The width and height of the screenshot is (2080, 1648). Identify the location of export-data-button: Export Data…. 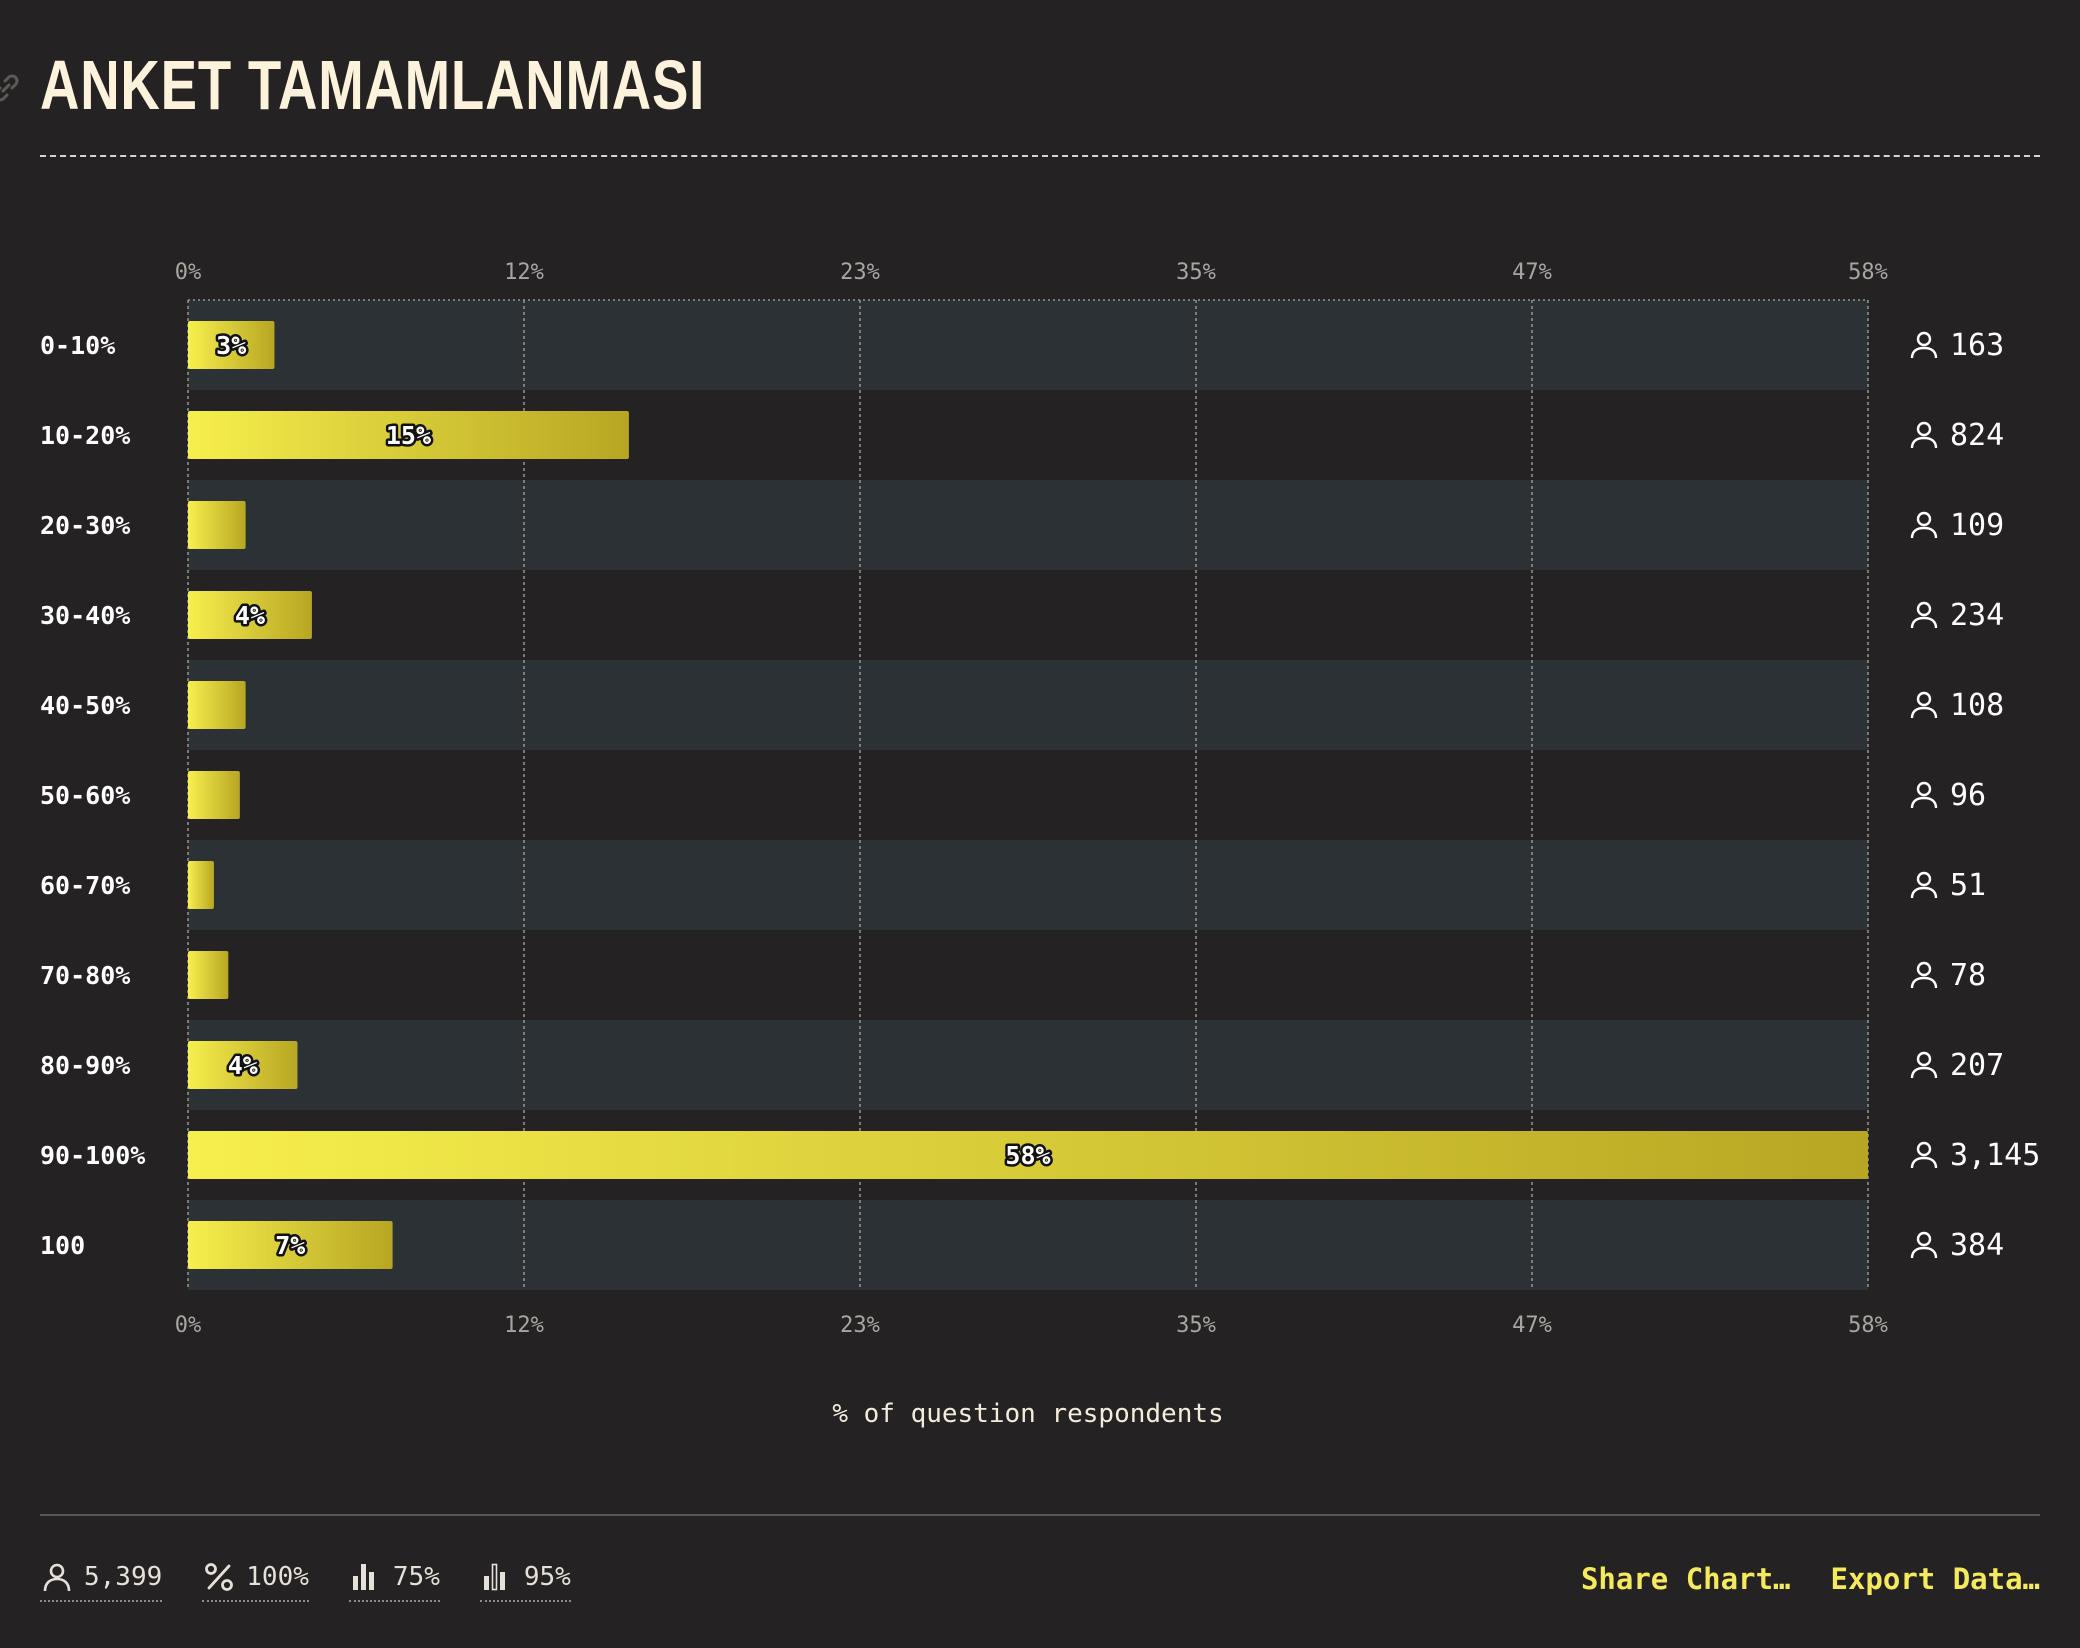
(1935, 1579).